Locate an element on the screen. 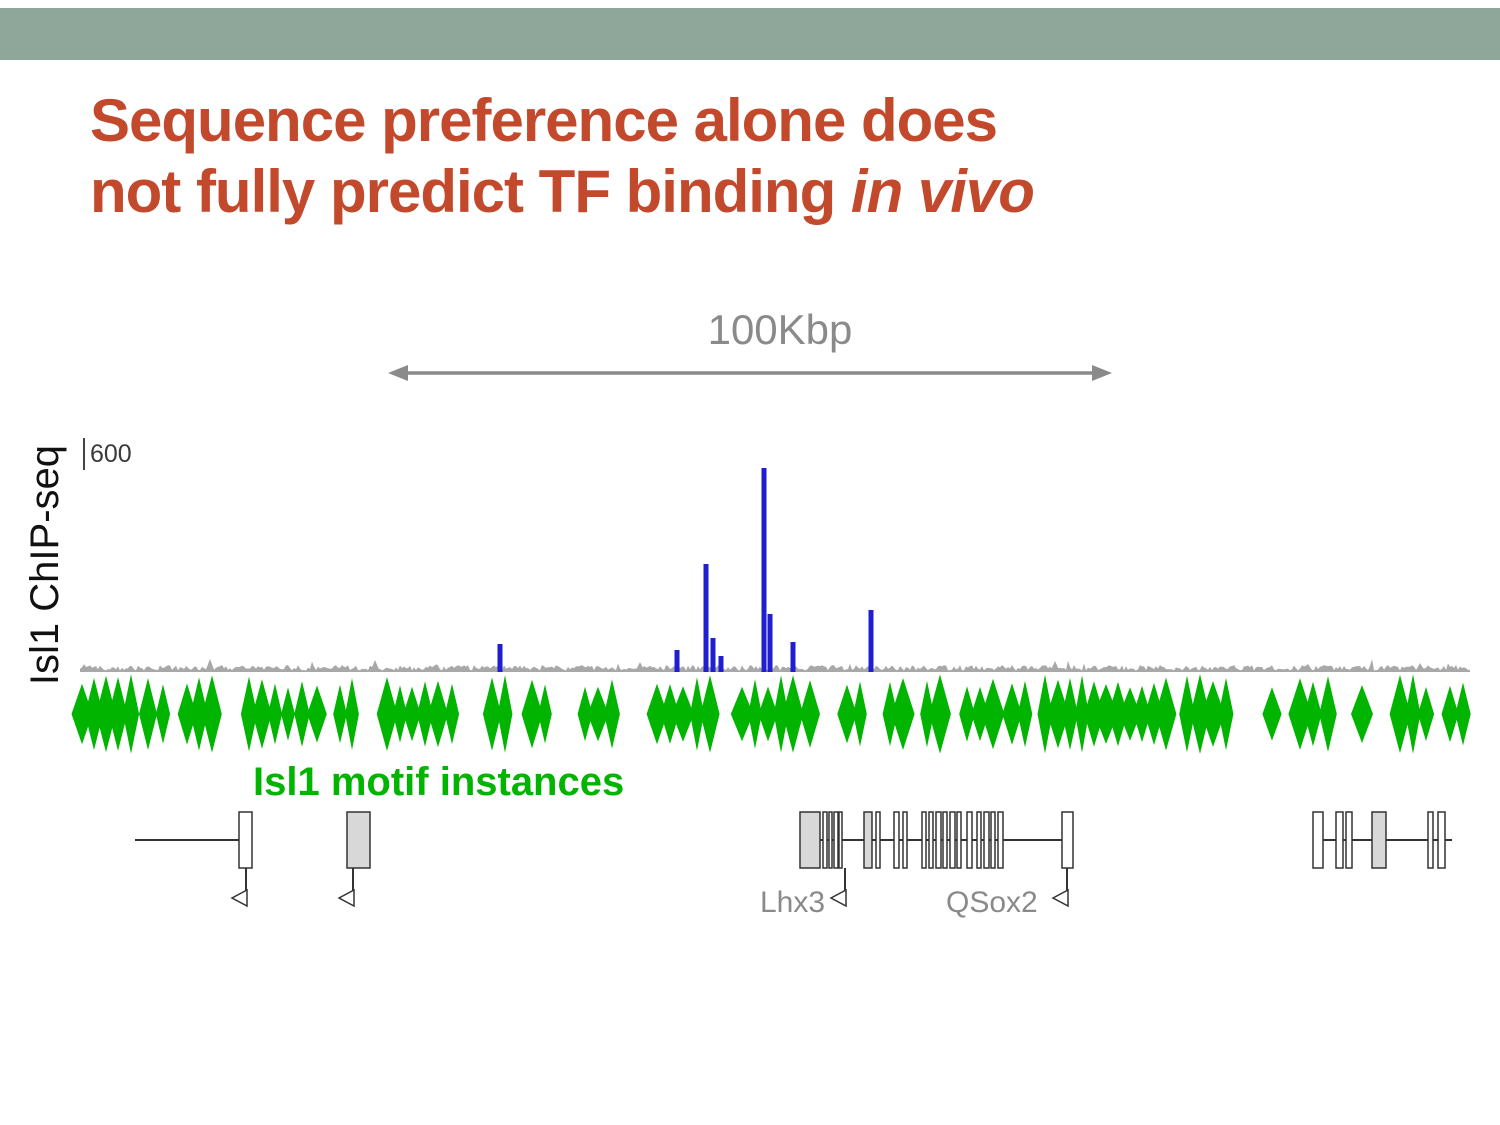  gene-label-lhx3: Lhx3 is located at coordinates (793, 902).